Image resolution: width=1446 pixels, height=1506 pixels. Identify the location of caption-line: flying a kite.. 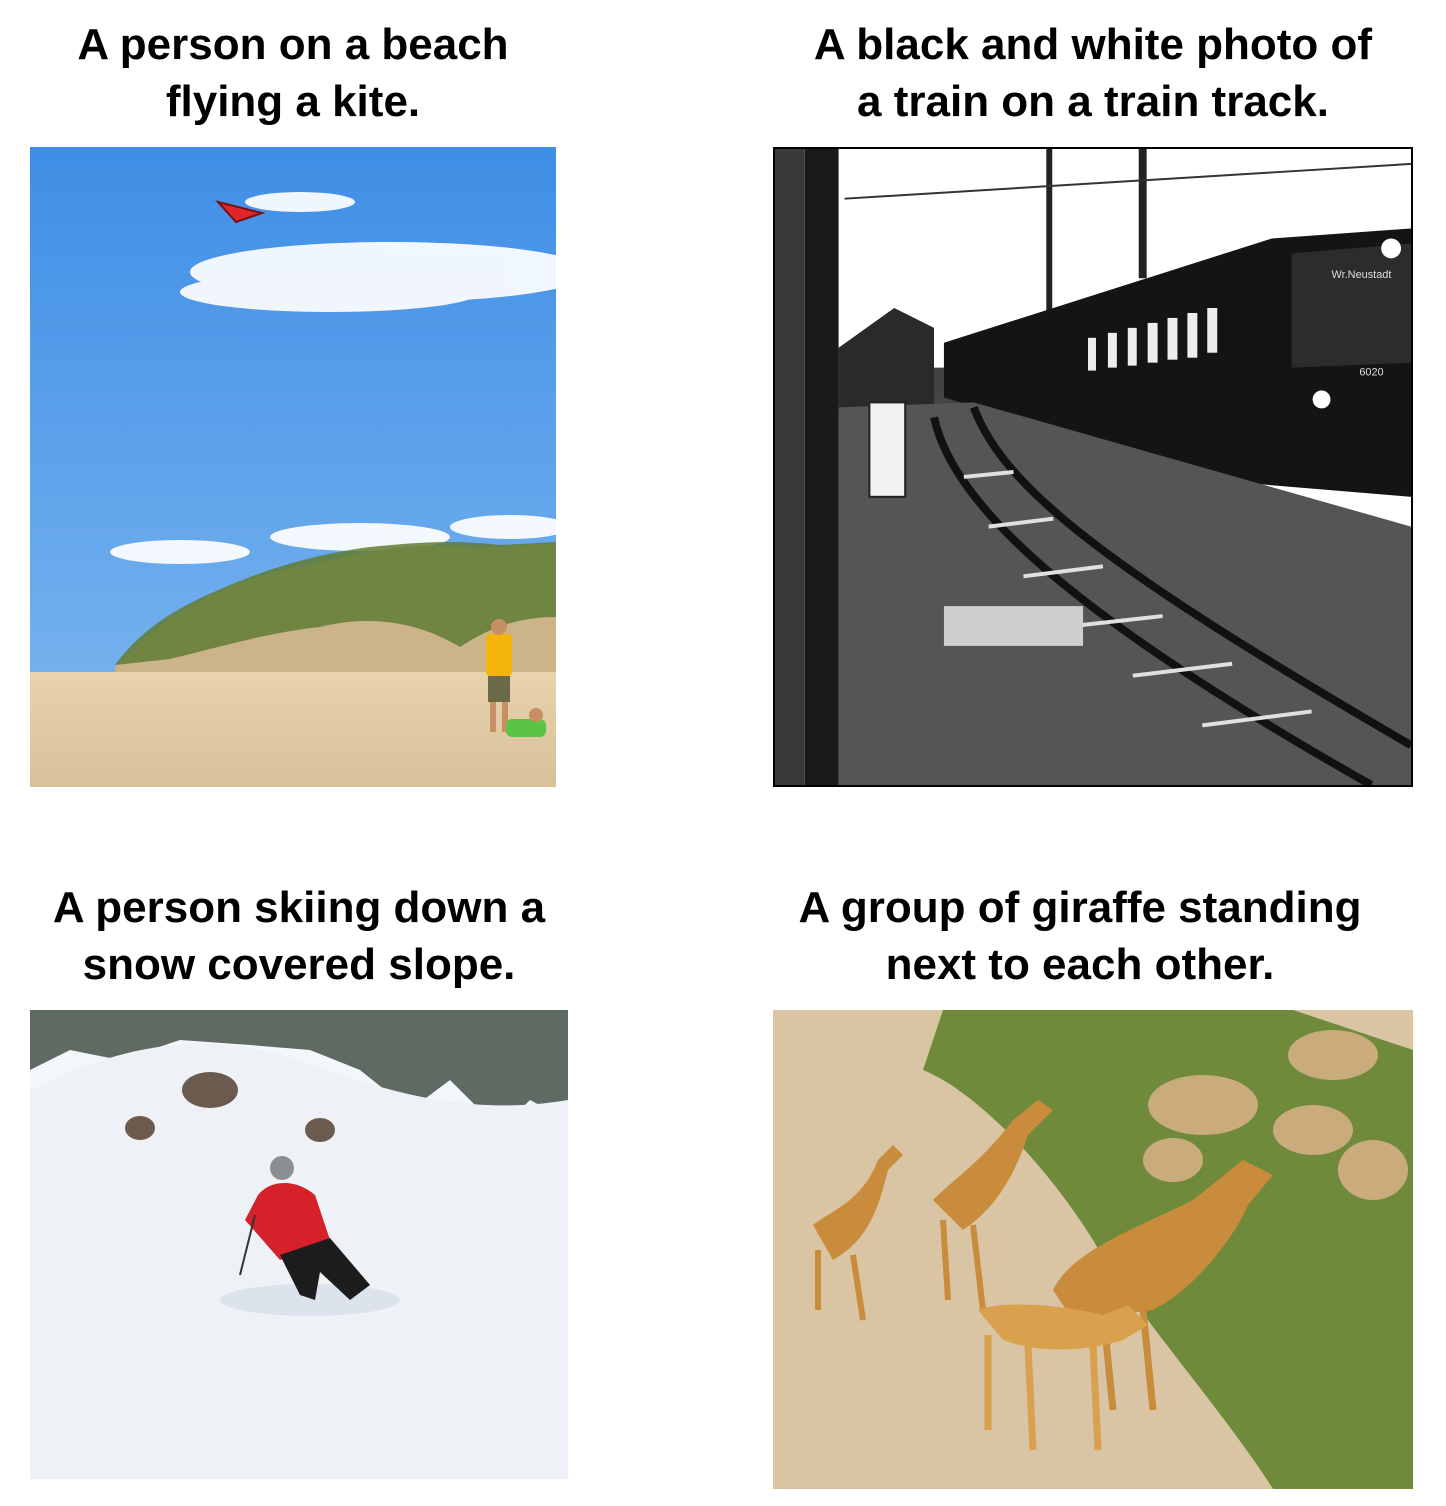
(293, 101).